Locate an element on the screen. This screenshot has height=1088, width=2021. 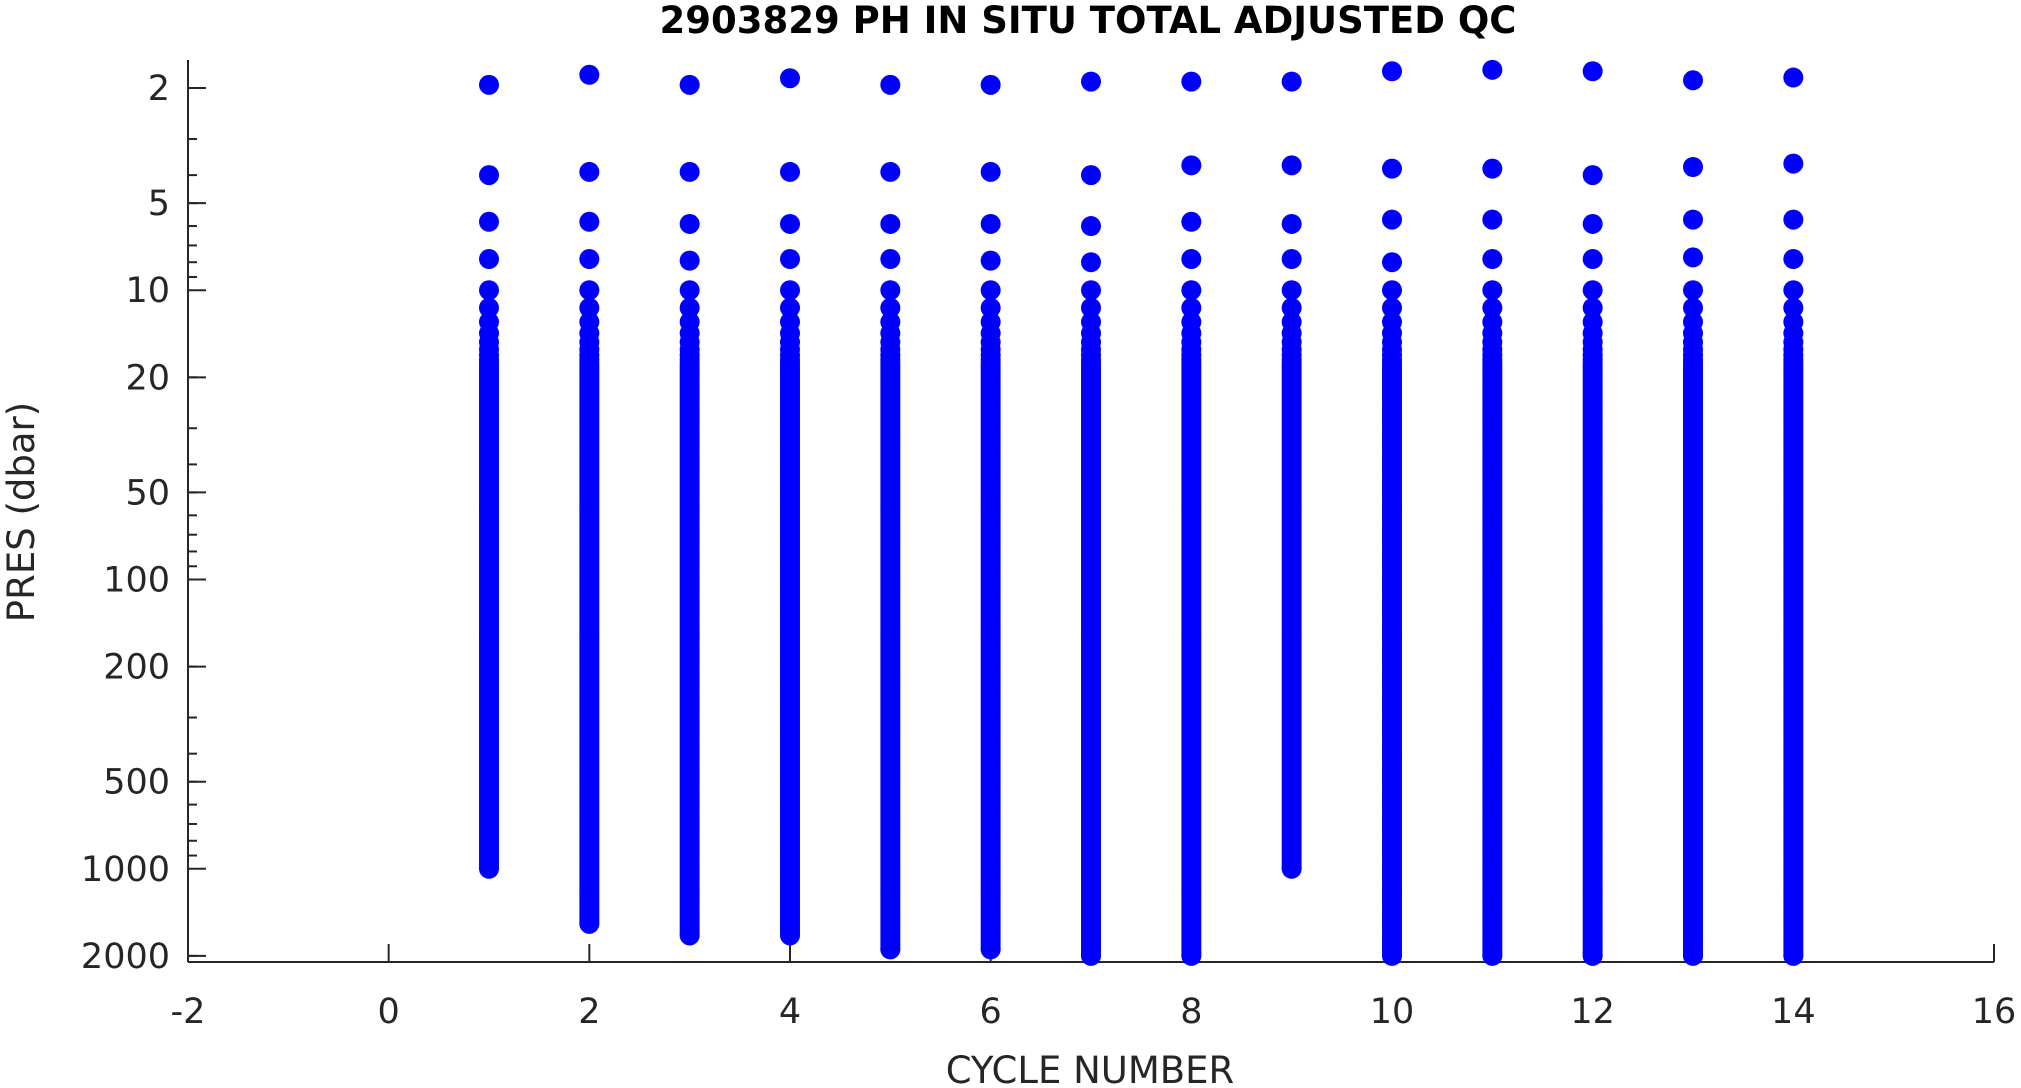
y-tick-label: 10 is located at coordinates (147, 291).